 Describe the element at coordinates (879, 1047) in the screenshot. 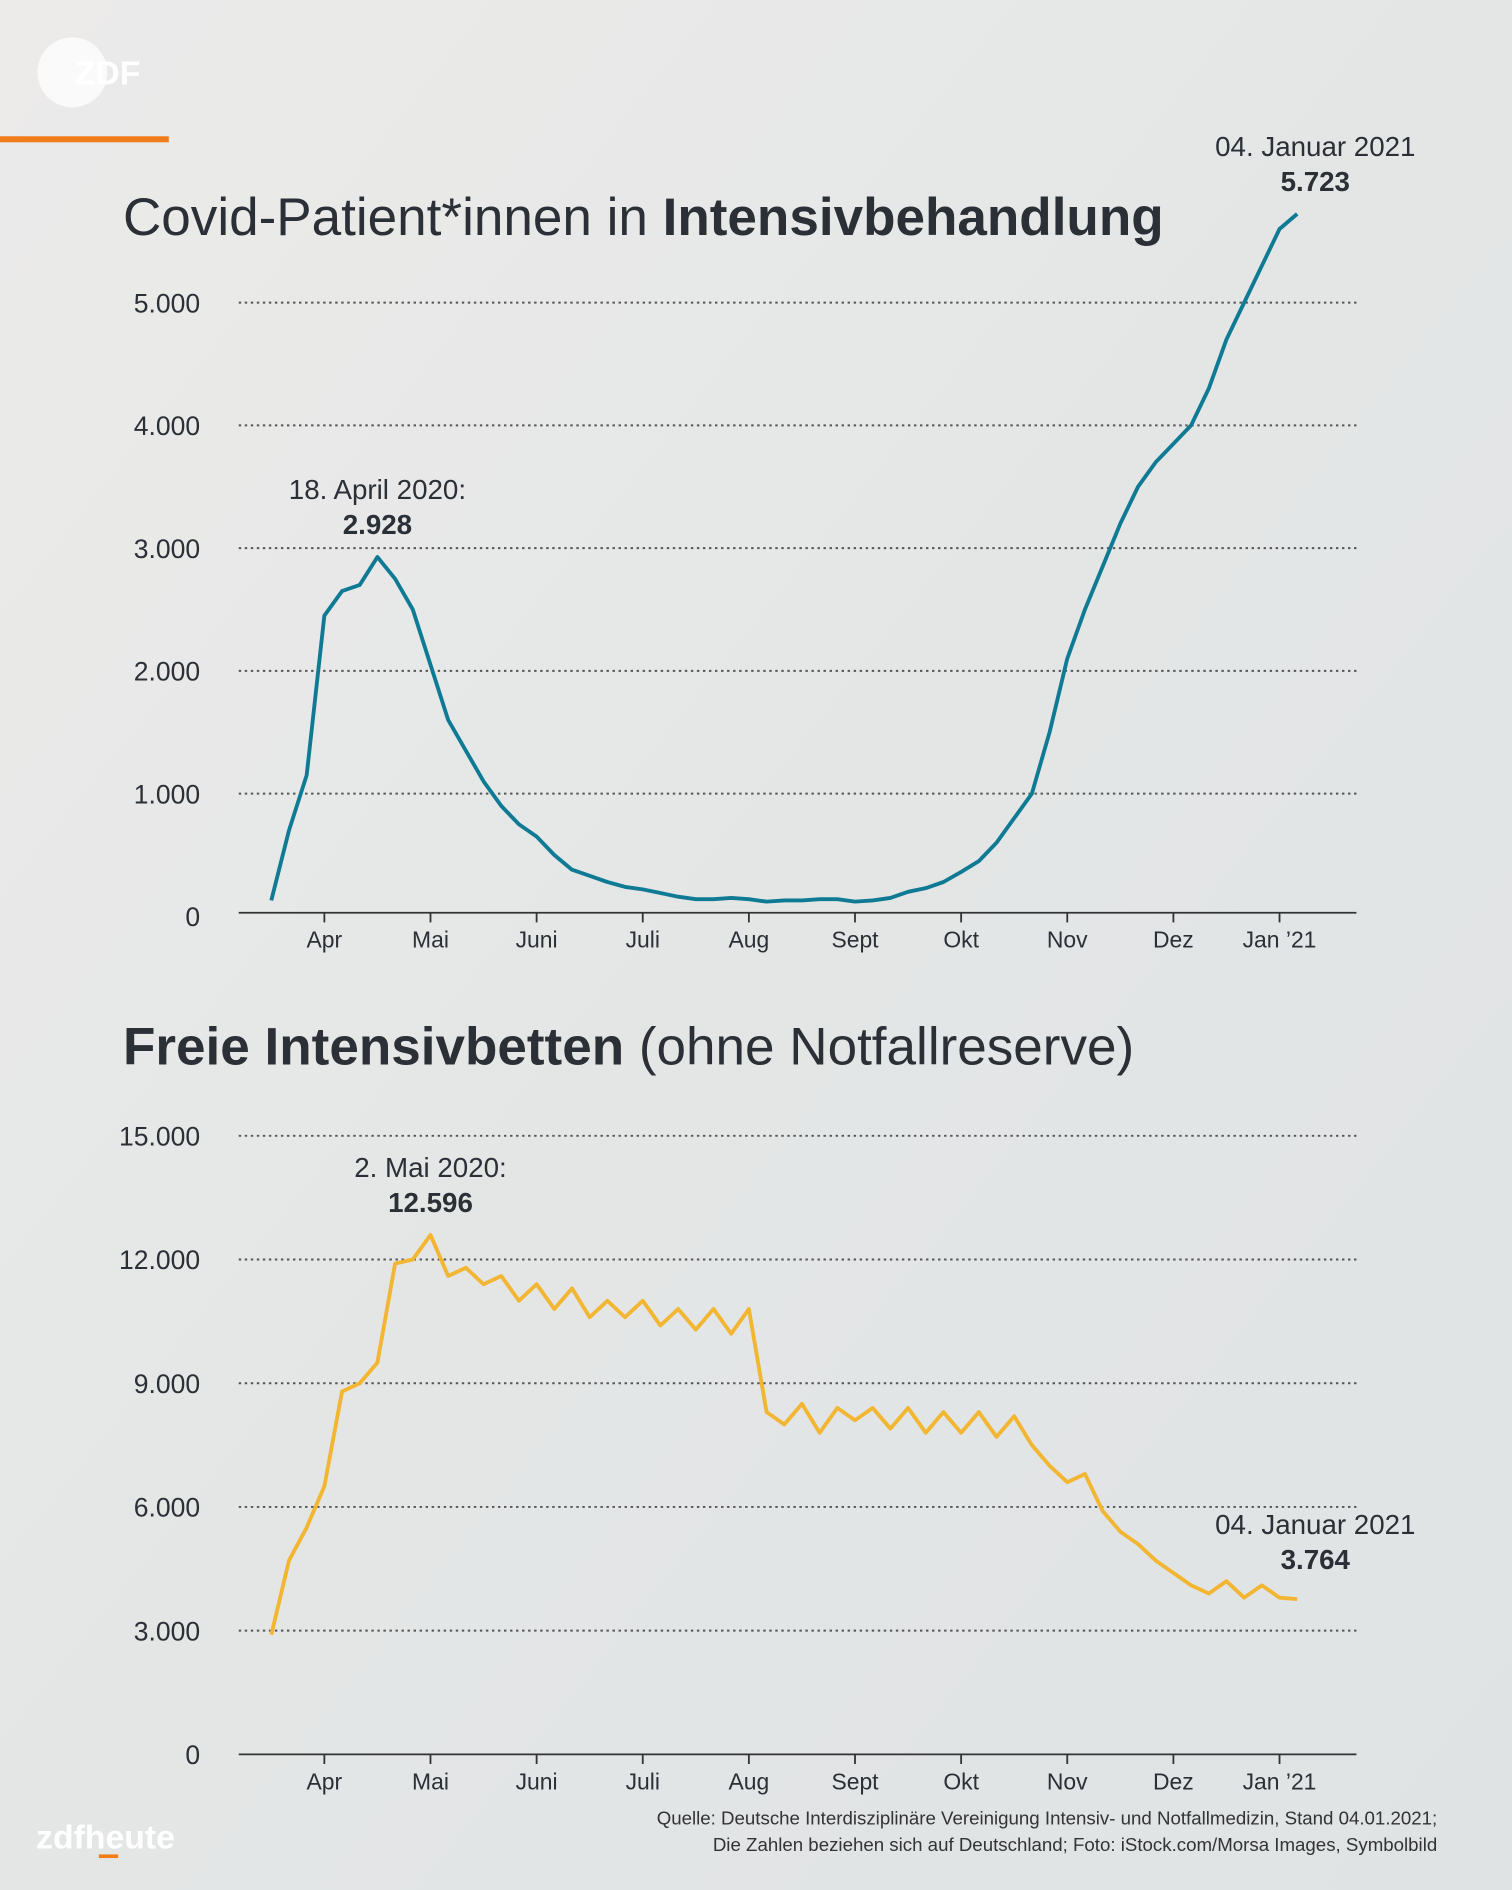

I see `title-part: (ohne Notfallreserve)` at that location.